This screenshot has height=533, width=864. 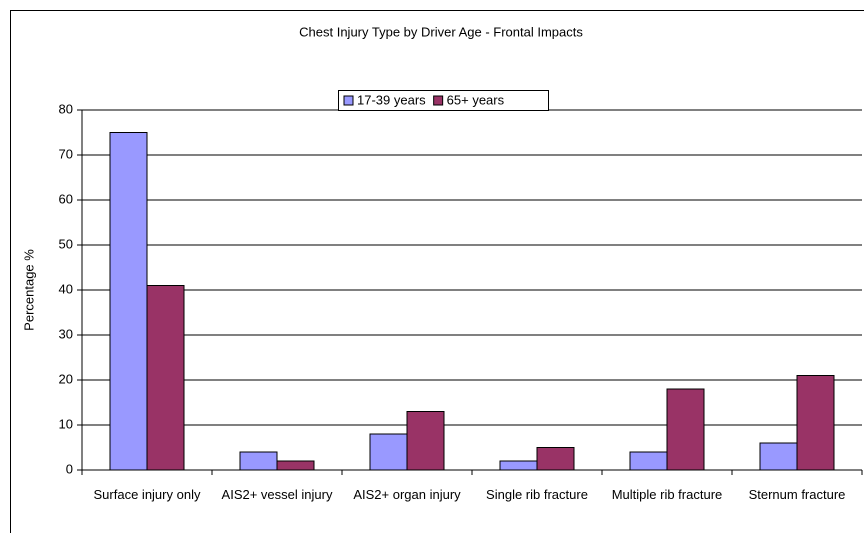 I want to click on x-tick-label: Surface injury only, so click(x=147, y=494).